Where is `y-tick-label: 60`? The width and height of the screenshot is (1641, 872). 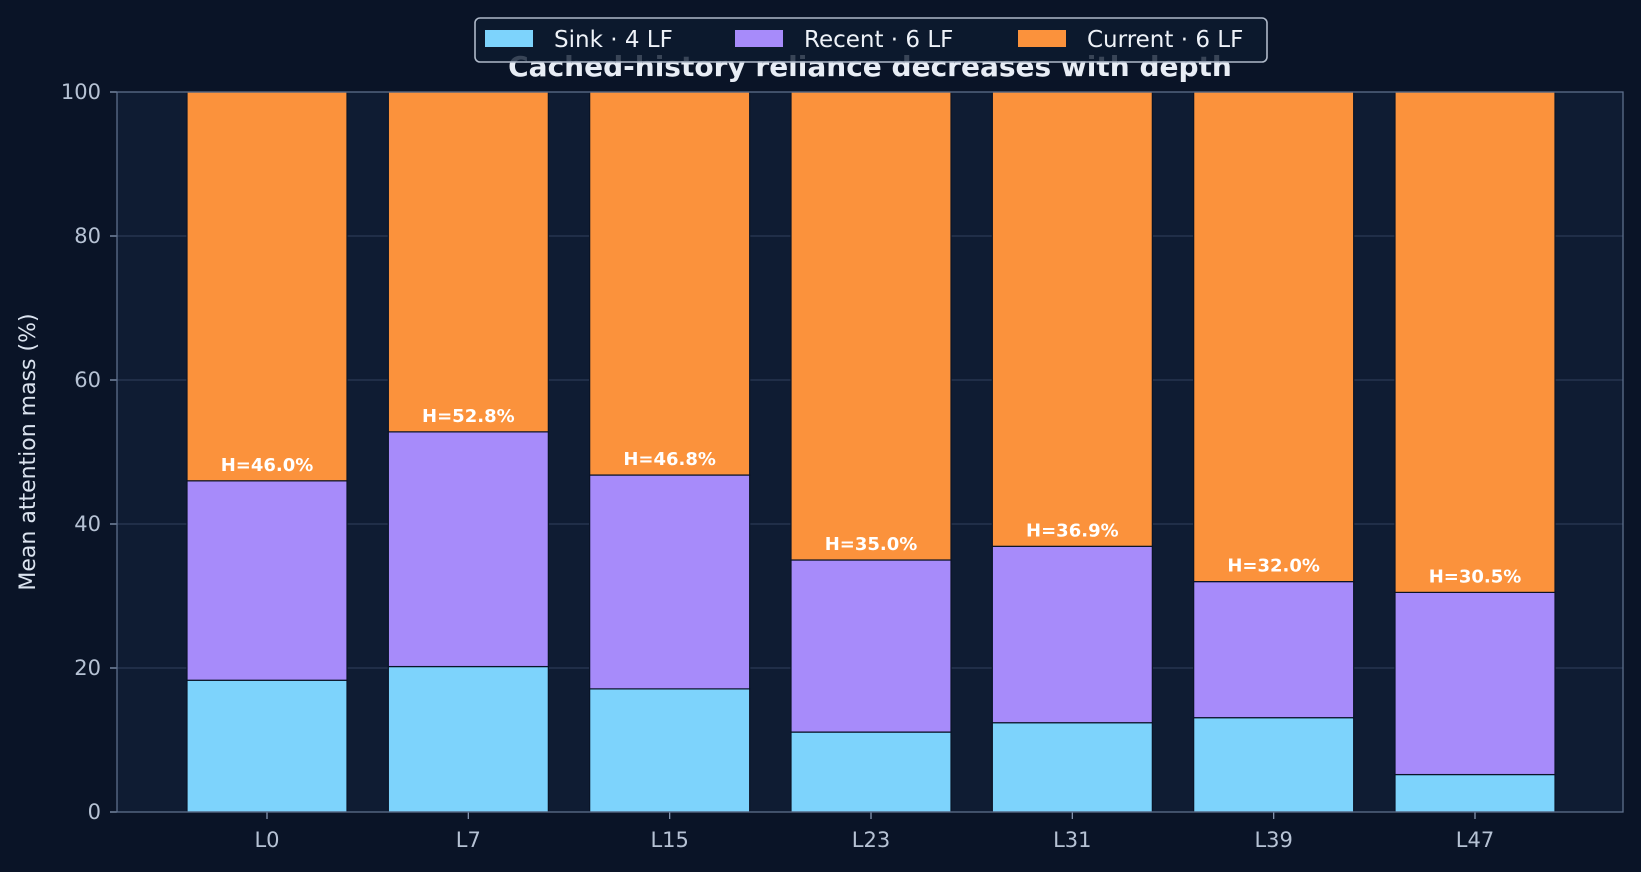
y-tick-label: 60 is located at coordinates (87, 380).